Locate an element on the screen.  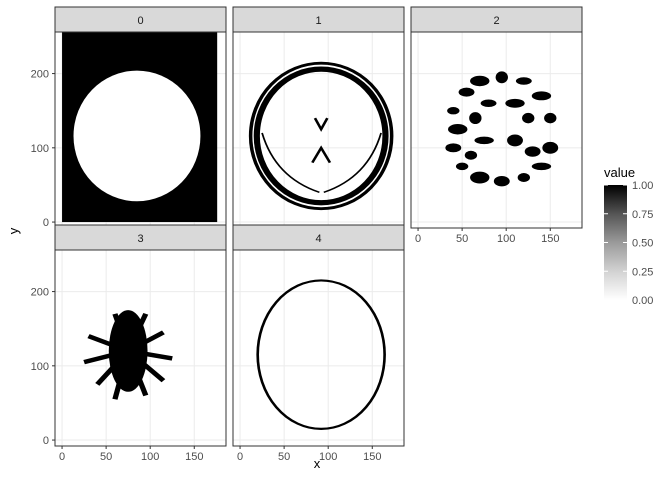
facet-panel: 2 is located at coordinates (496, 117).